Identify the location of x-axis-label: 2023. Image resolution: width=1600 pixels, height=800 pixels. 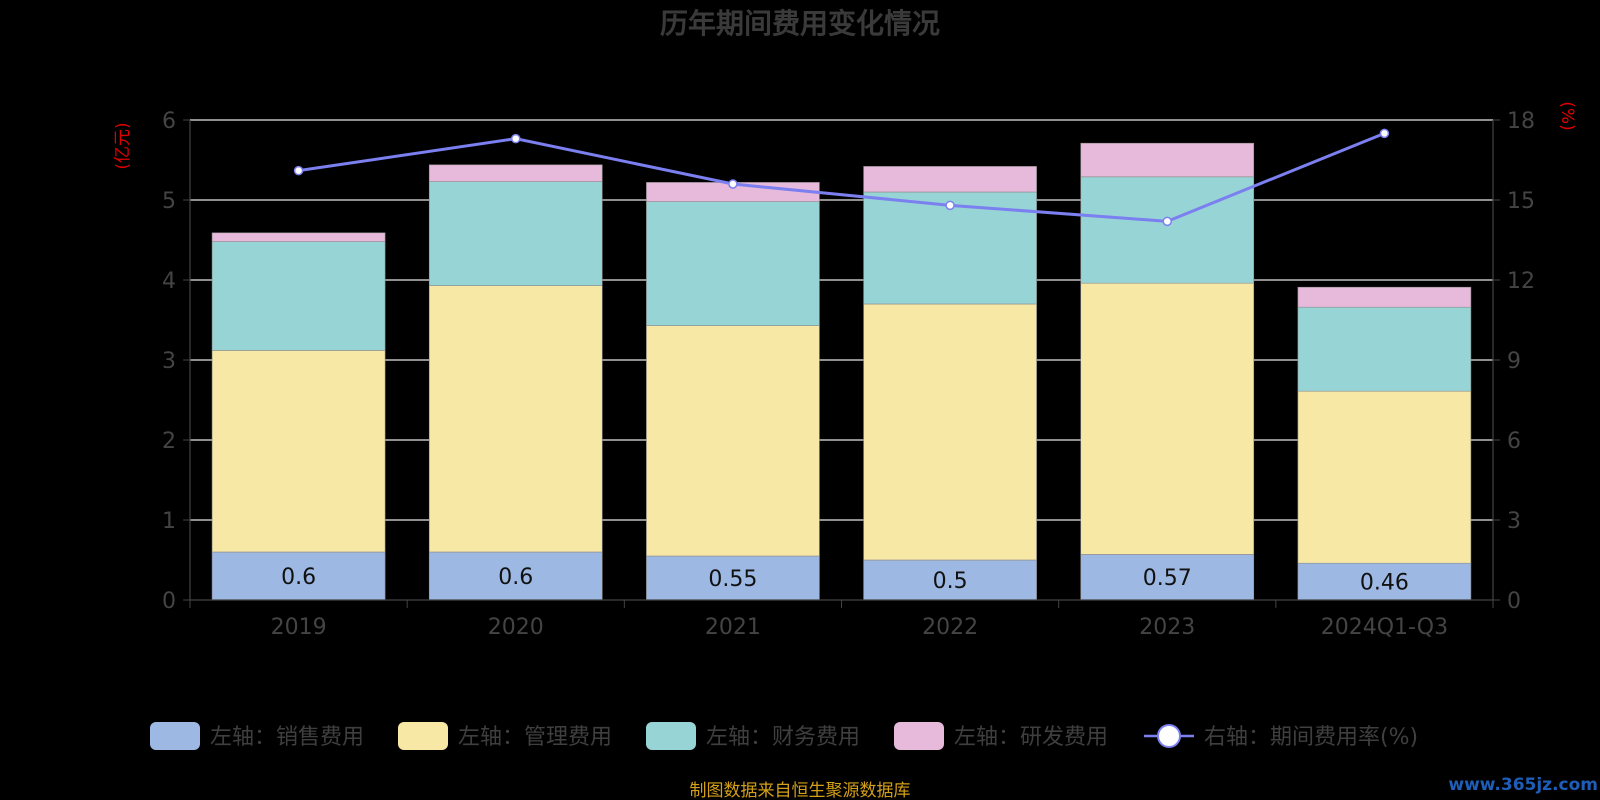
(1167, 627).